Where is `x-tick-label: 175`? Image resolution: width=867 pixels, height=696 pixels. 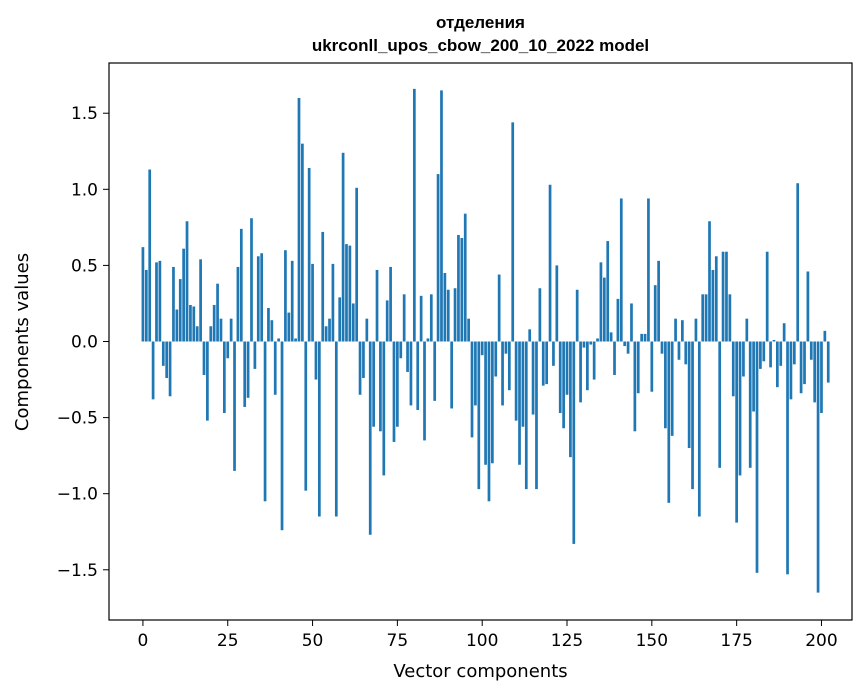 x-tick-label: 175 is located at coordinates (736, 641).